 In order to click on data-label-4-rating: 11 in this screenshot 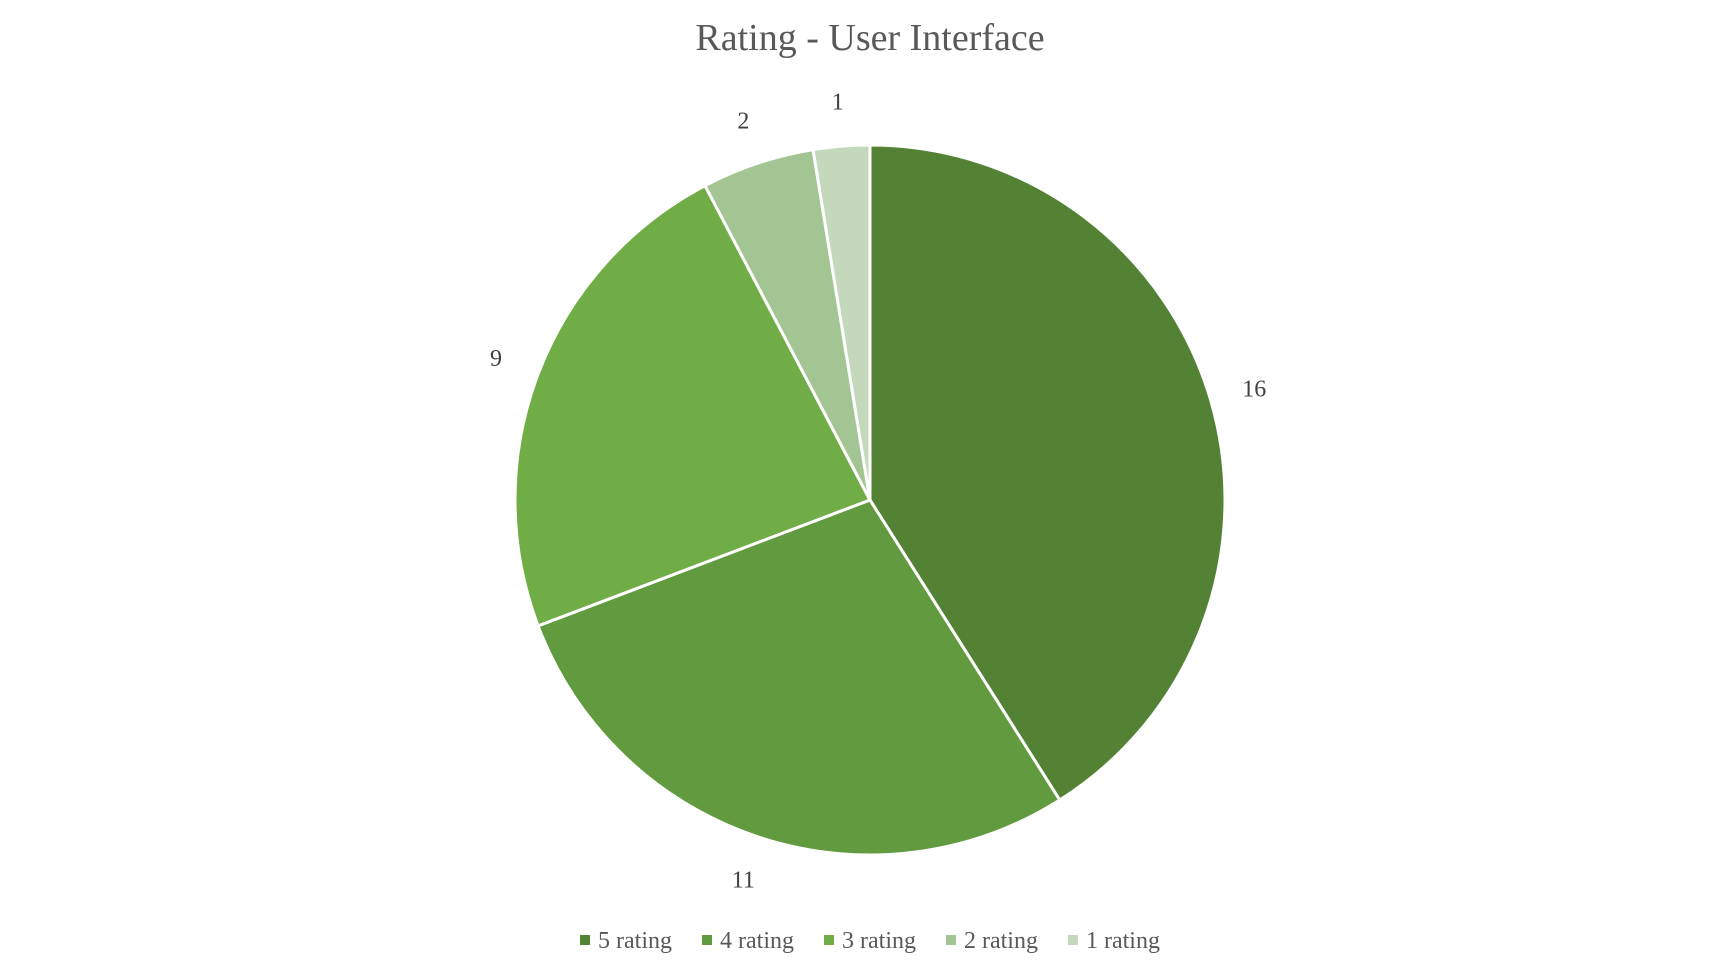, I will do `click(743, 880)`.